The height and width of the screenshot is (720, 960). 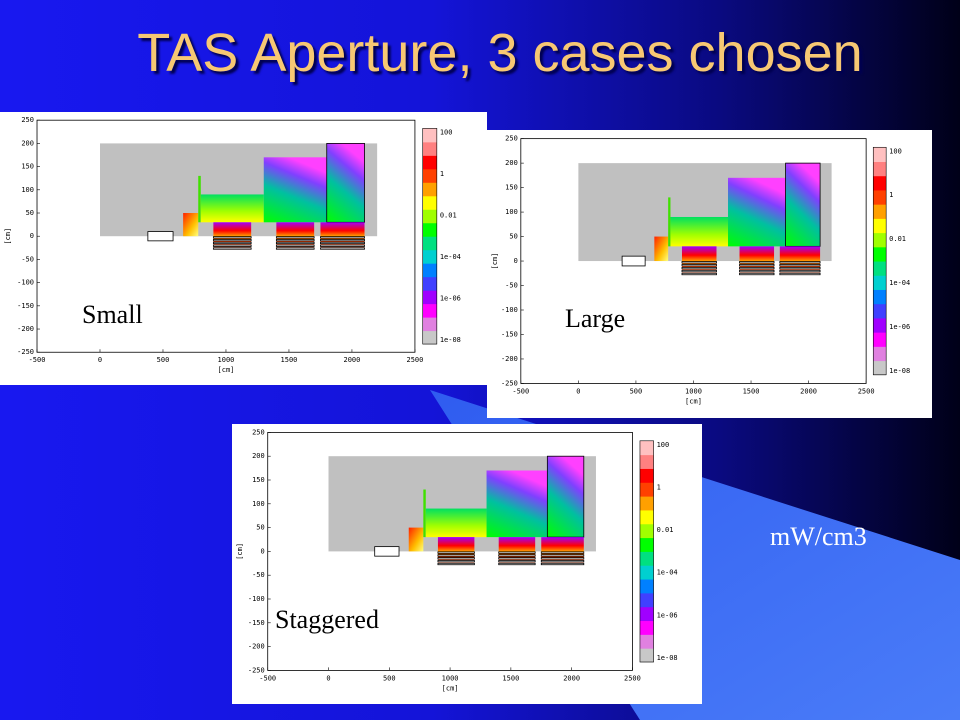 What do you see at coordinates (450, 299) in the screenshot?
I see `colorbar-tick-label: 1e-06` at bounding box center [450, 299].